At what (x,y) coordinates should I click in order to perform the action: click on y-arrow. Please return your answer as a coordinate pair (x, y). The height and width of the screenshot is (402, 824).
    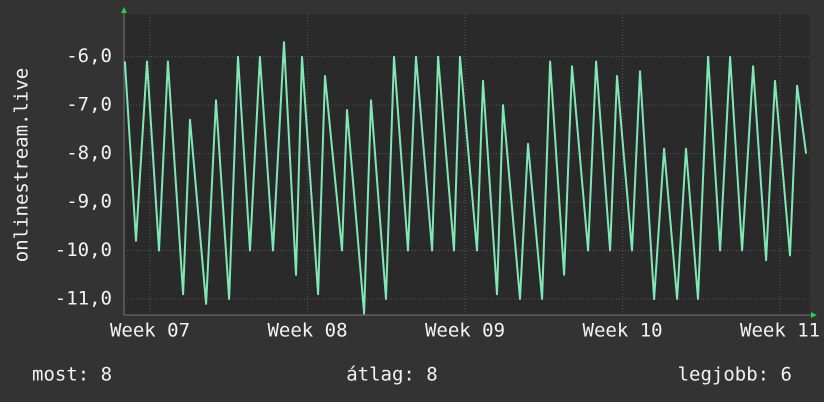
    Looking at the image, I should click on (124, 10).